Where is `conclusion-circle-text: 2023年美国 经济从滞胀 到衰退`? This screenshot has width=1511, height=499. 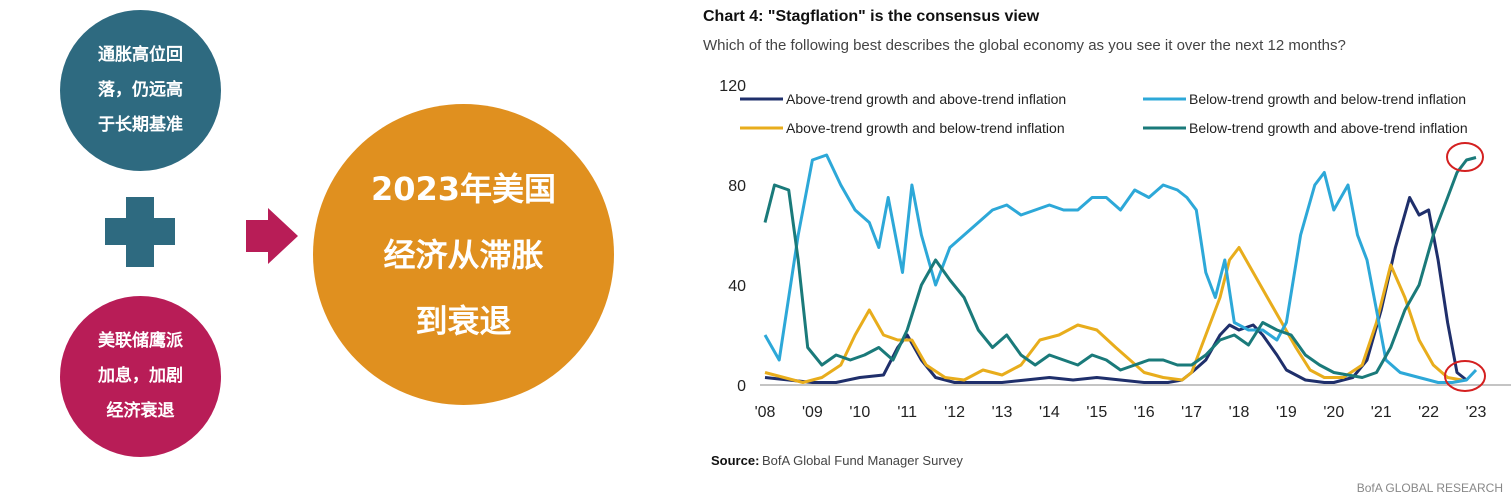
conclusion-circle-text: 2023年美国 经济从滞胀 到衰退 is located at coordinates (463, 254).